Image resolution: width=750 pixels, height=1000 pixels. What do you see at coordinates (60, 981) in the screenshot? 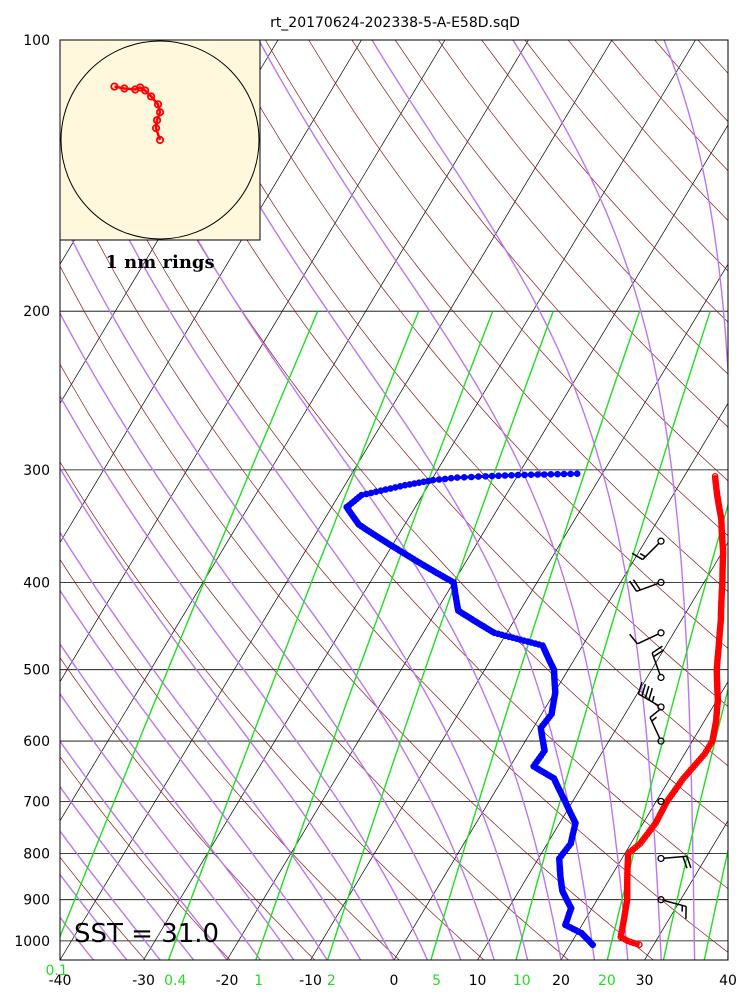
I see `temperature-tick-label: -40` at bounding box center [60, 981].